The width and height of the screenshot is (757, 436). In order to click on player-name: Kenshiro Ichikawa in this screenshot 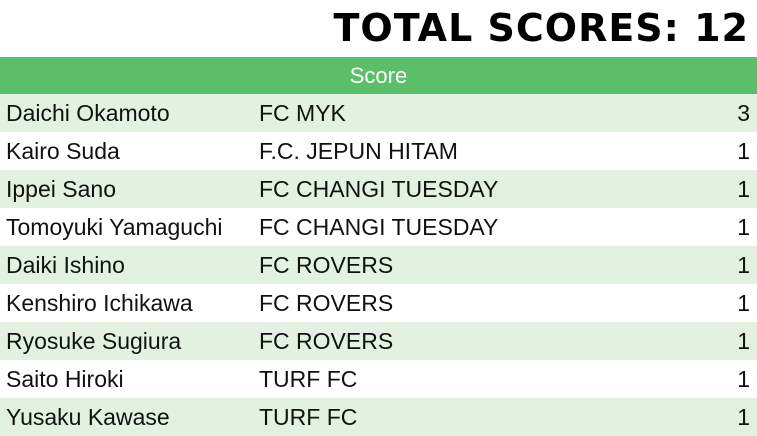, I will do `click(99, 303)`.